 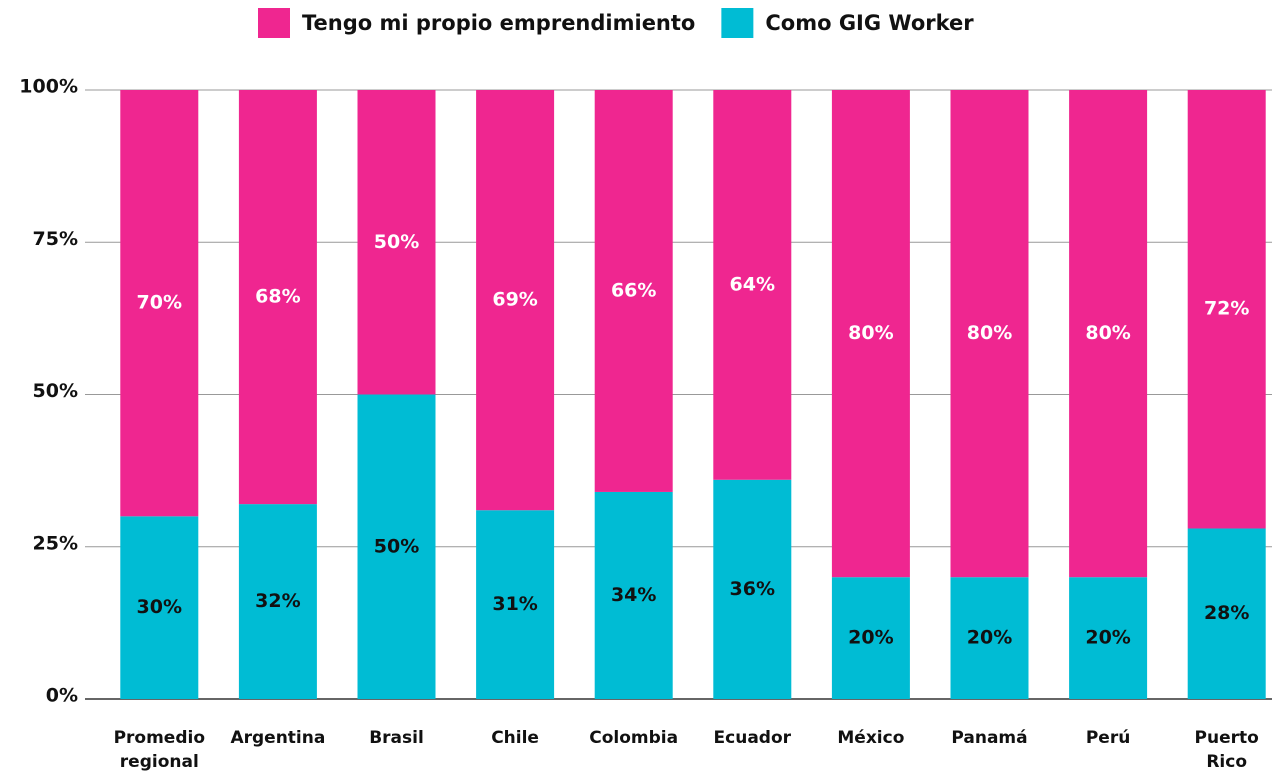 What do you see at coordinates (1108, 738) in the screenshot?
I see `x-tick-label: Perú` at bounding box center [1108, 738].